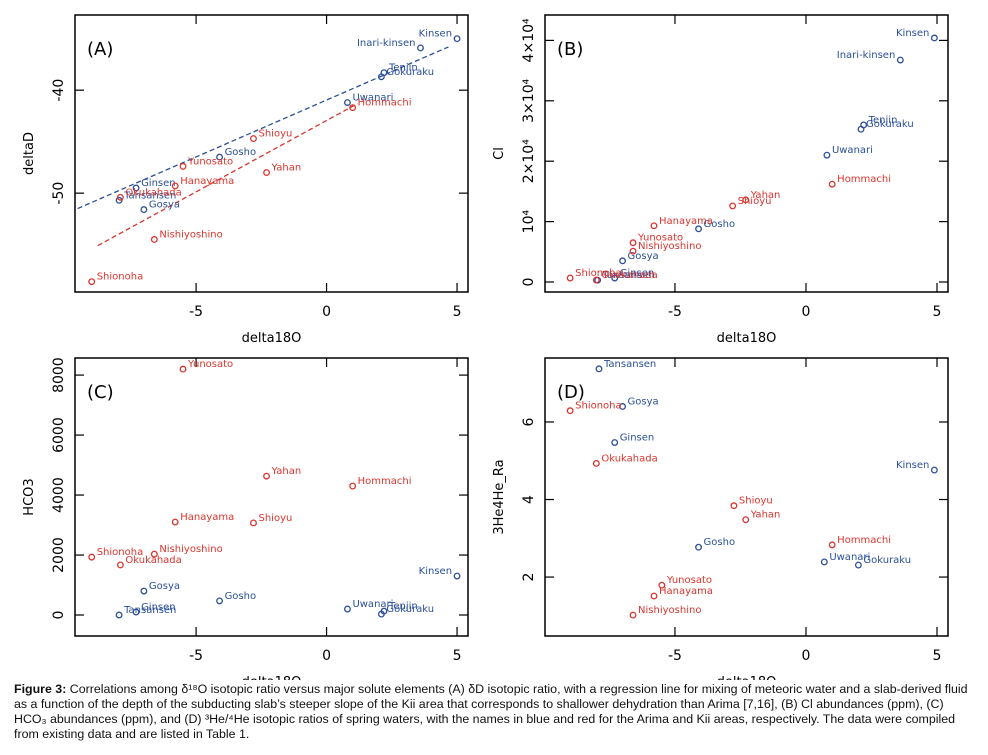 Image resolution: width=988 pixels, height=755 pixels. I want to click on y-tick-label: 8000, so click(59, 375).